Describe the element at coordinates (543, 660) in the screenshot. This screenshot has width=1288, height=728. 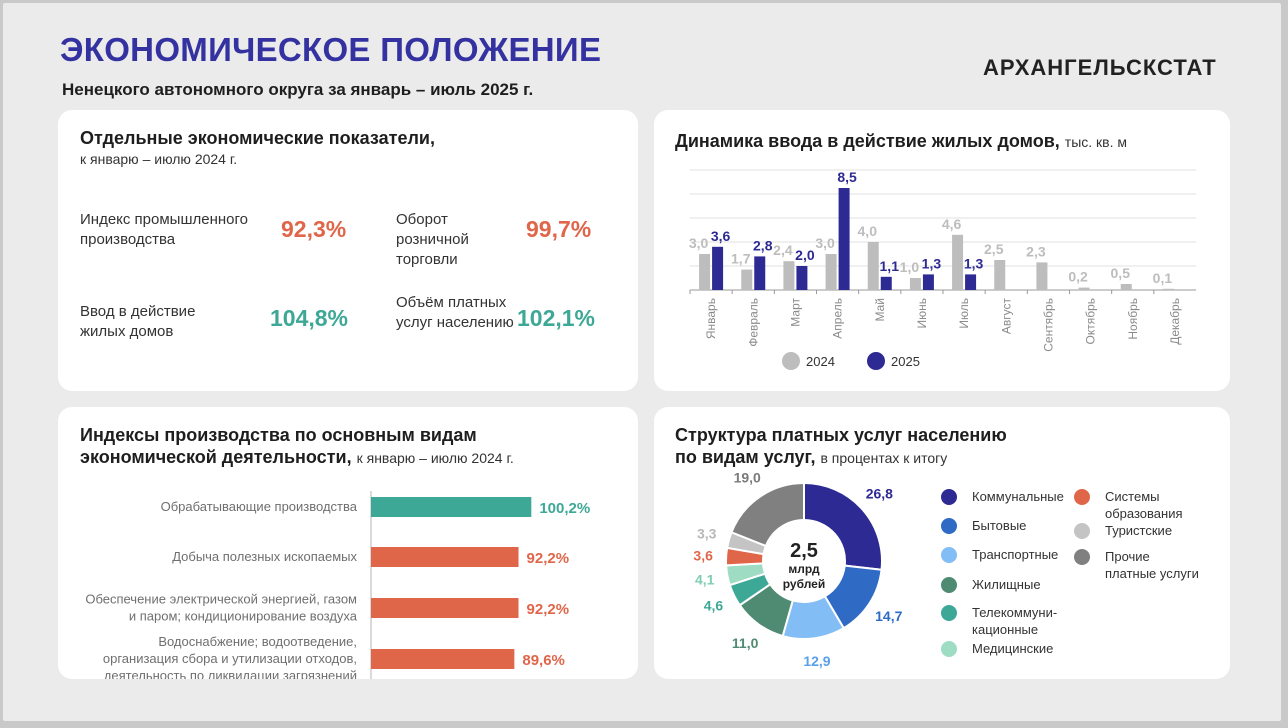
I see `data-label: 89,6%` at that location.